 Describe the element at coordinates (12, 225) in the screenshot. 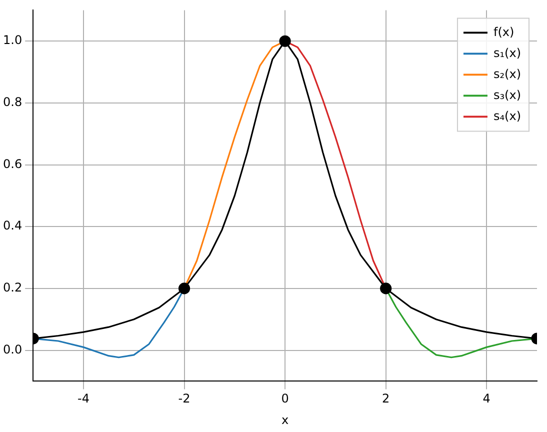

I see `y-tick-label: 0.4` at that location.